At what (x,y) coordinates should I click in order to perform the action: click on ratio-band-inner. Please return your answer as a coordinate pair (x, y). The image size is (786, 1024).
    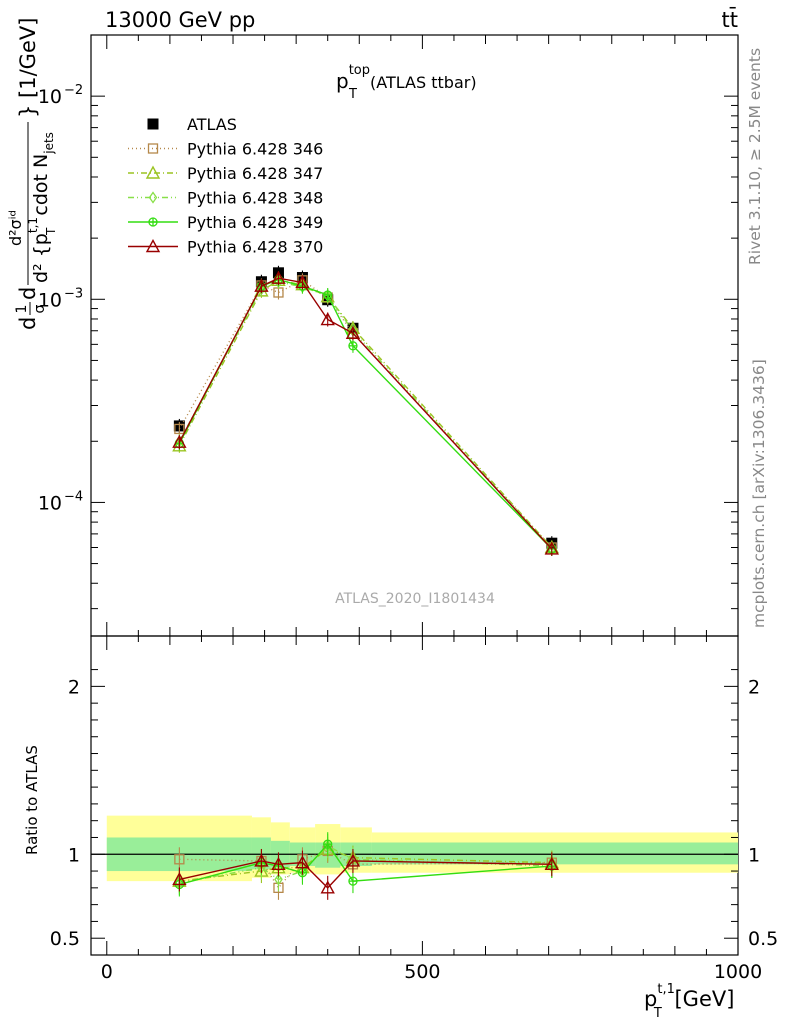
    Looking at the image, I should click on (554, 853).